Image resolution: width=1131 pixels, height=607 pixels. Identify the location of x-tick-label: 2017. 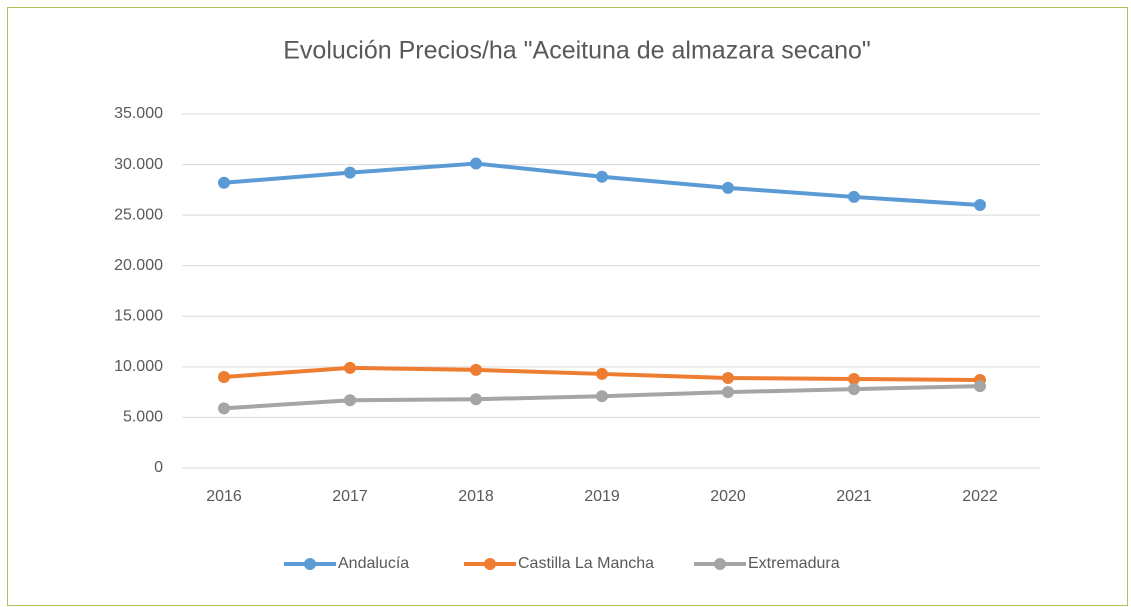
(350, 496).